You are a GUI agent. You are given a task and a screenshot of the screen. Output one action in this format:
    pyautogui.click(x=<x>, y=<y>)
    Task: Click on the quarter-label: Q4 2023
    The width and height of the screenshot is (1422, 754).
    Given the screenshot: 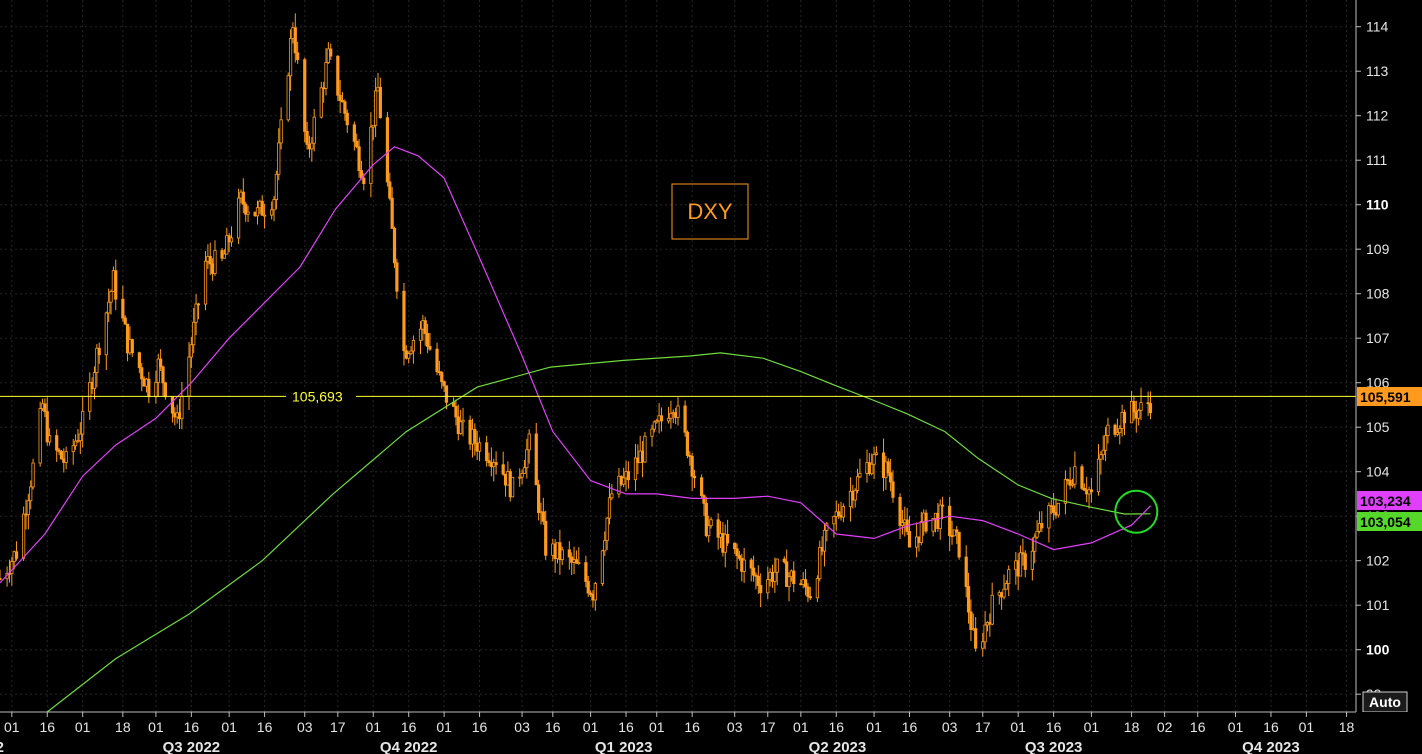 What is the action you would take?
    pyautogui.click(x=1271, y=746)
    